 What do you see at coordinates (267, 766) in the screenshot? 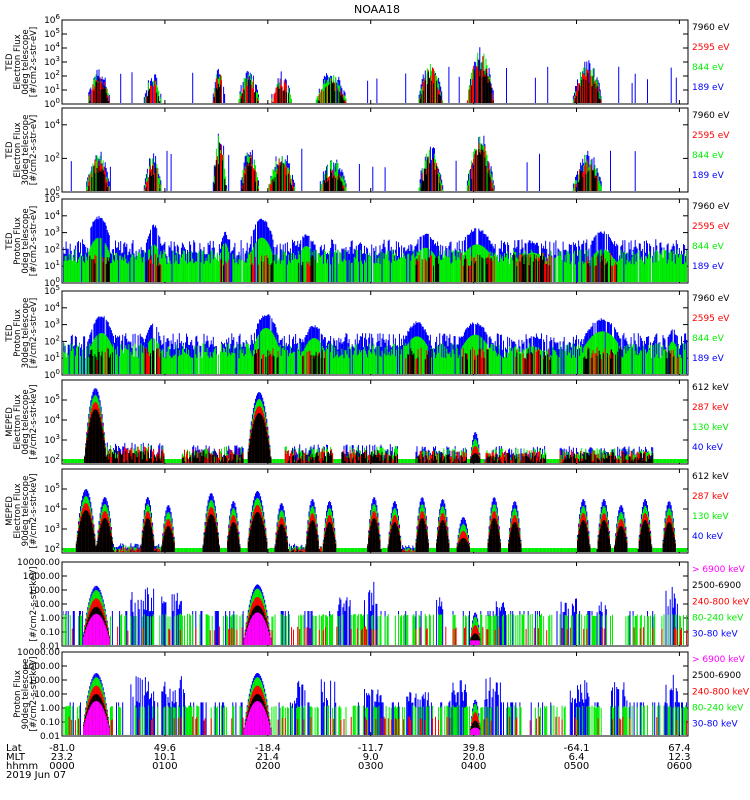
I see `x-tick-label-hhmm: 0200` at bounding box center [267, 766].